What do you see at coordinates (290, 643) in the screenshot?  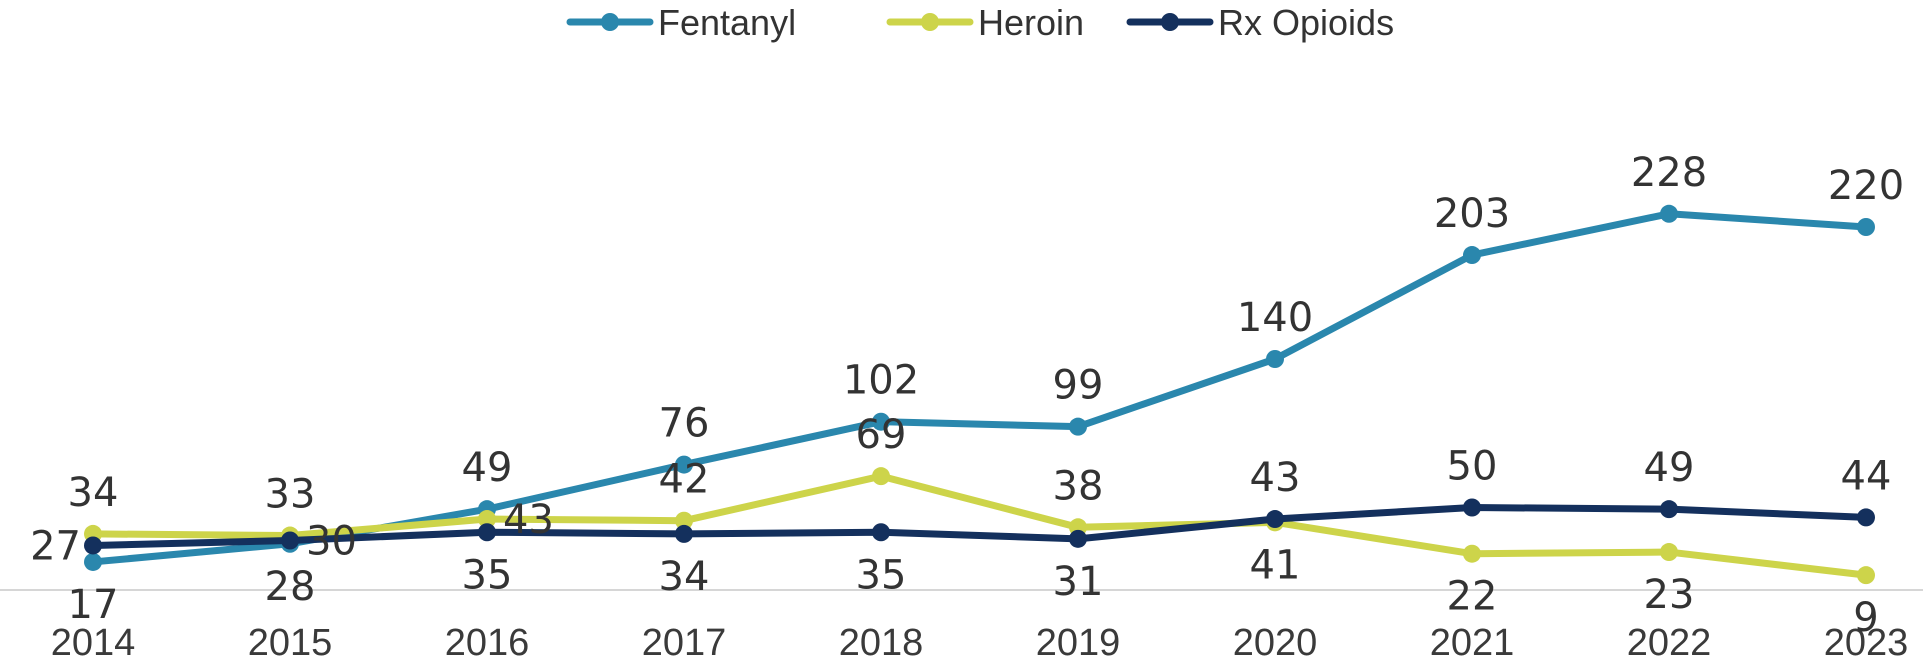 I see `x-tick-label-2015: 2015` at bounding box center [290, 643].